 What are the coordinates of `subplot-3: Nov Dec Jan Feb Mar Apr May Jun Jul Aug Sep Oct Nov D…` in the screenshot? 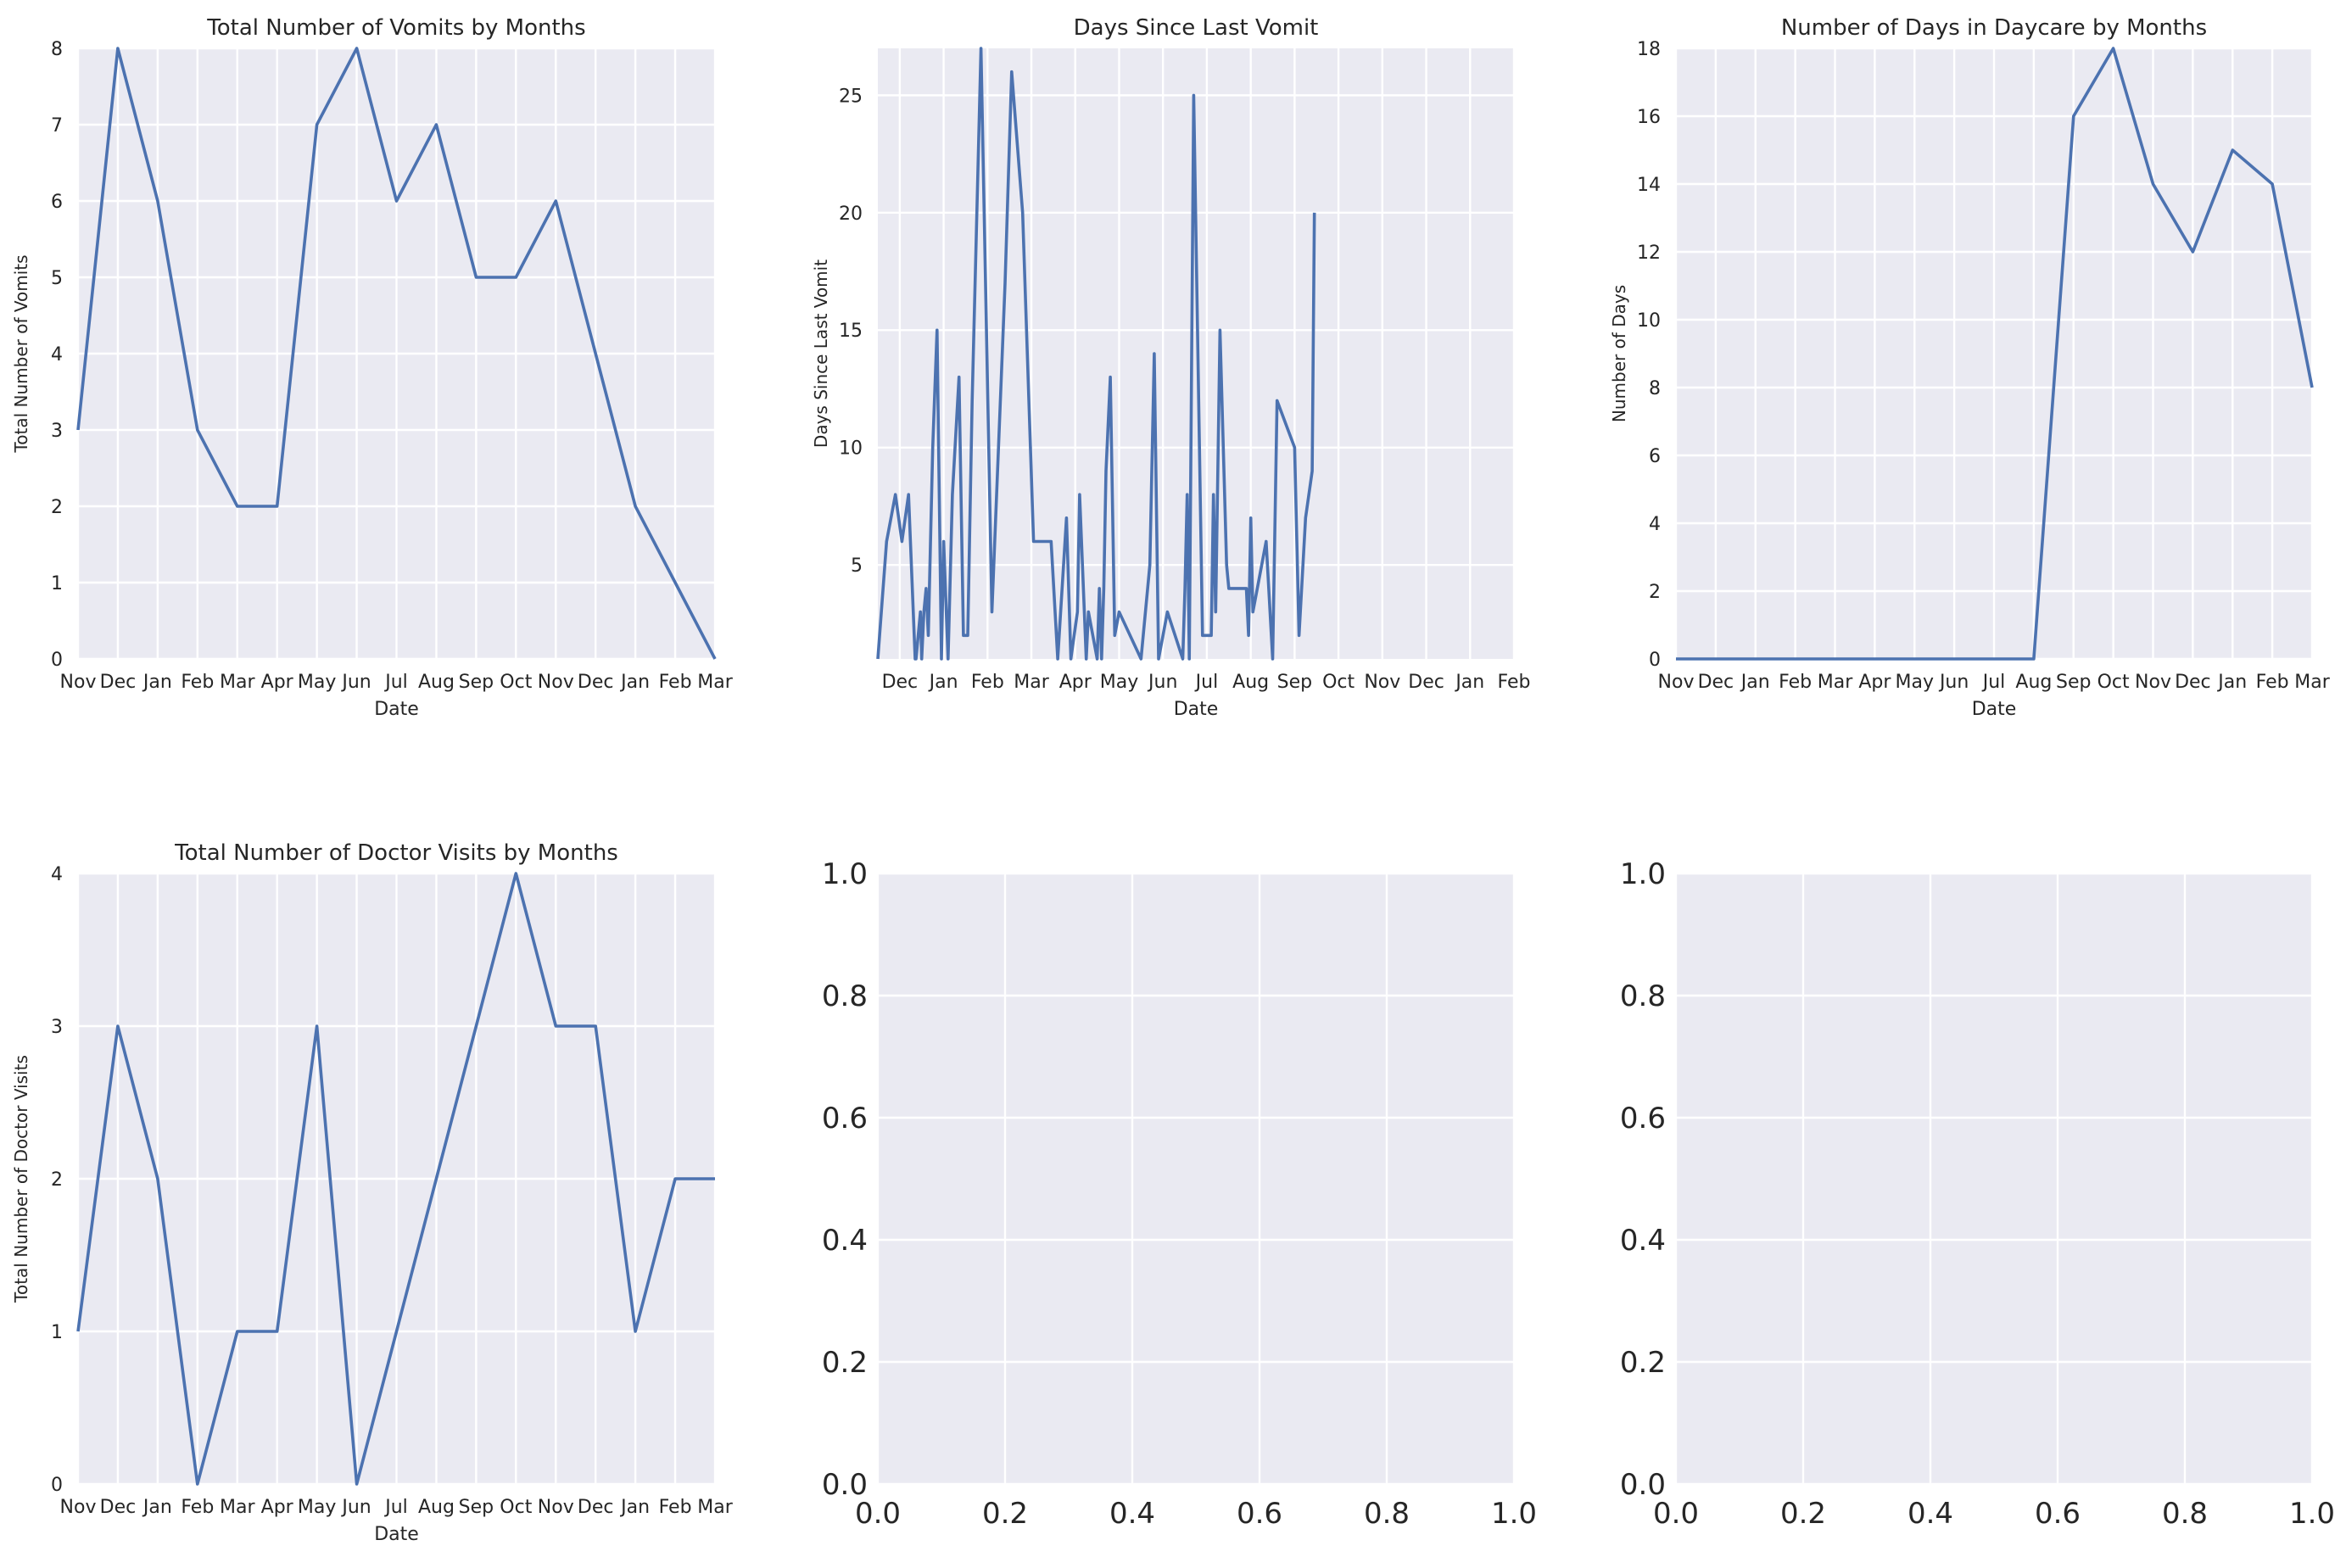 It's located at (1970, 368).